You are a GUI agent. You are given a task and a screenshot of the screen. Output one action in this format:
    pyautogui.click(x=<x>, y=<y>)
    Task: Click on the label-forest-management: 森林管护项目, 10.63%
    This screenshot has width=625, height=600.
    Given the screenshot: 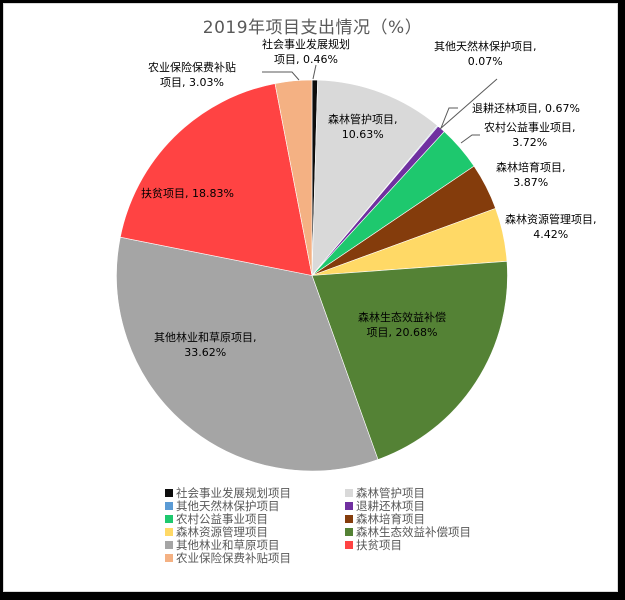 What is the action you would take?
    pyautogui.click(x=363, y=127)
    